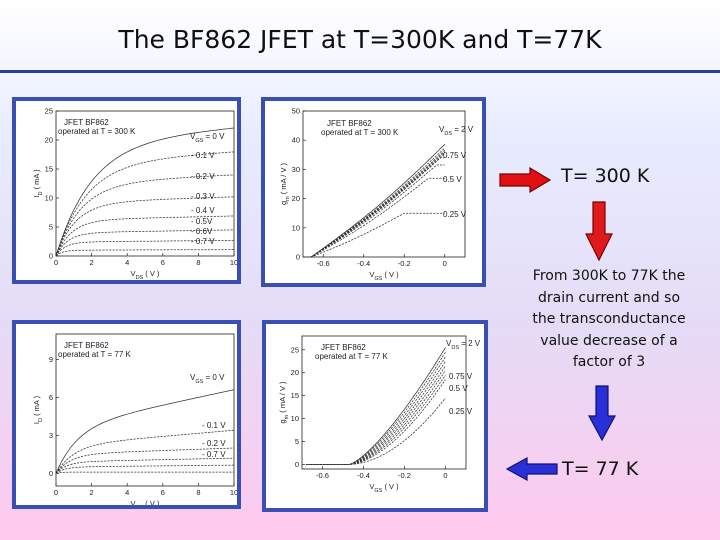 The height and width of the screenshot is (540, 720). Describe the element at coordinates (605, 176) in the screenshot. I see `annotation-300k: T= 300 K` at that location.